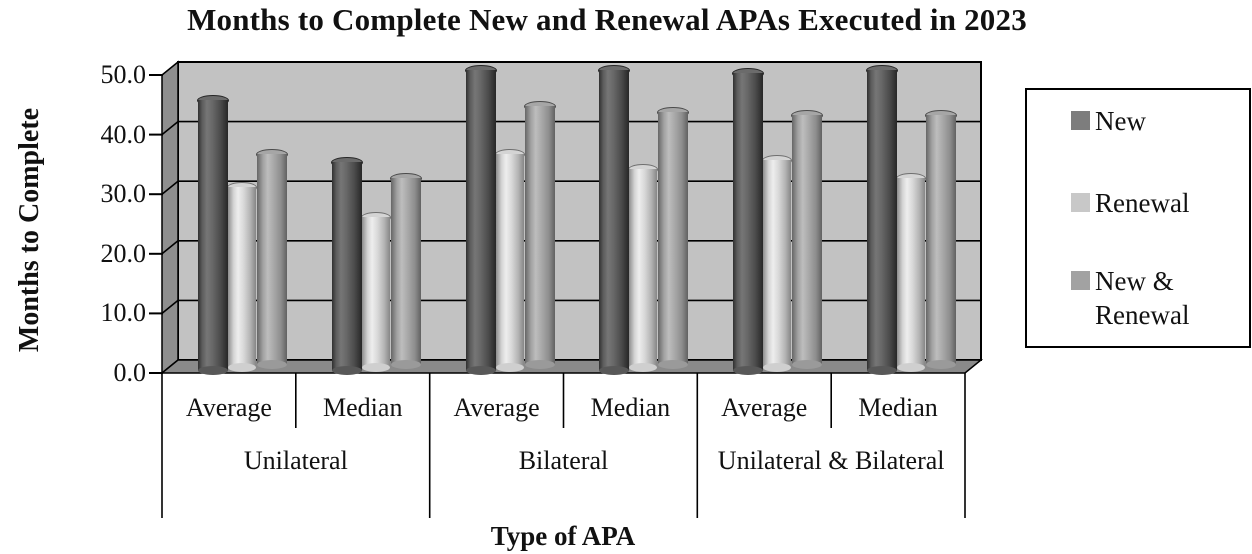  Describe the element at coordinates (123, 313) in the screenshot. I see `y-tick-label: 10.0` at that location.